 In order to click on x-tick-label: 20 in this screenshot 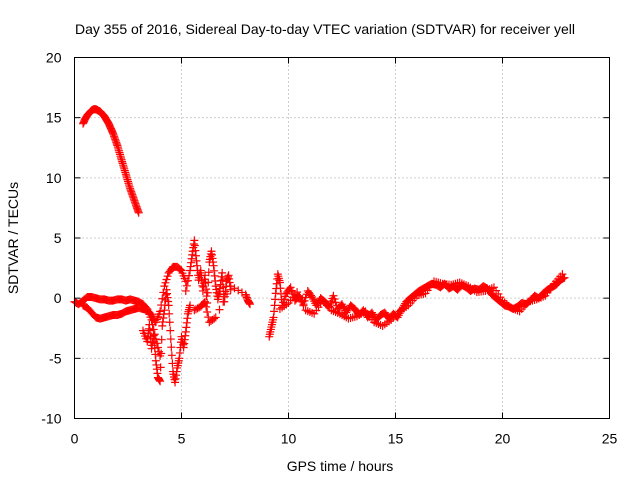, I will do `click(503, 439)`.